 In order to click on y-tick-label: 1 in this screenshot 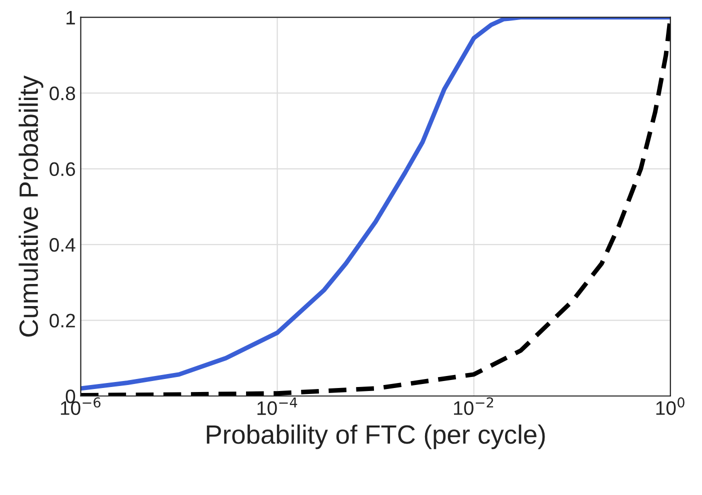, I will do `click(70, 17)`.